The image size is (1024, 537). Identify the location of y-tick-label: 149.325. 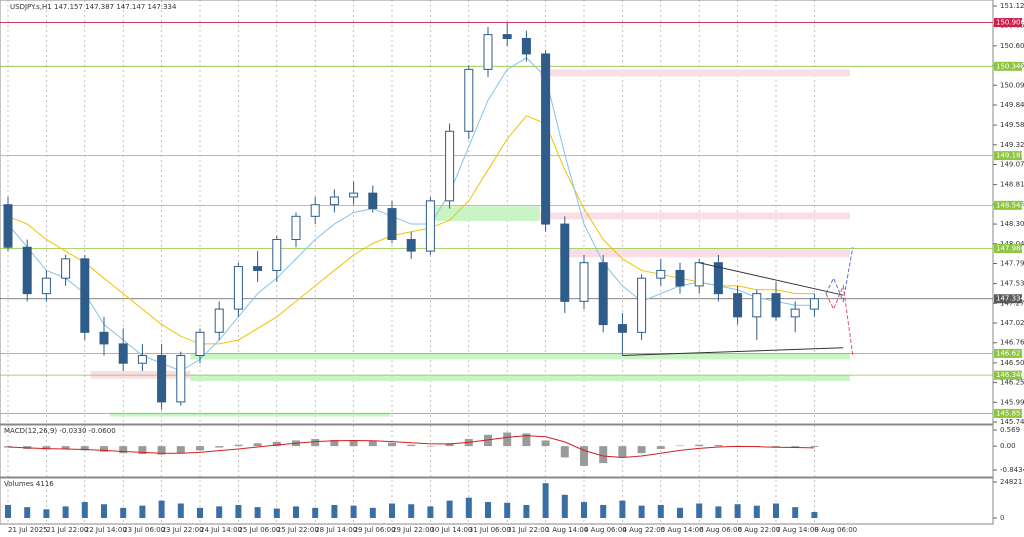
(1012, 145).